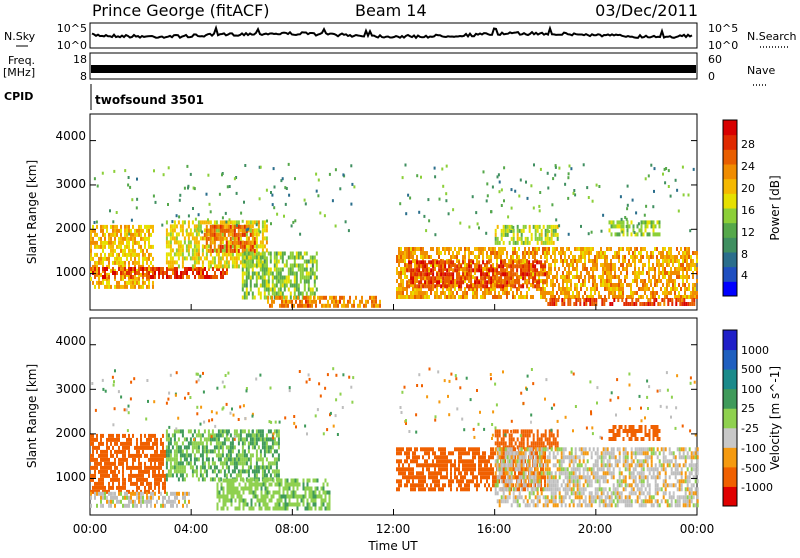 Image resolution: width=800 pixels, height=558 pixels. What do you see at coordinates (83, 76) in the screenshot?
I see `freq-left-tick-bottom: 8` at bounding box center [83, 76].